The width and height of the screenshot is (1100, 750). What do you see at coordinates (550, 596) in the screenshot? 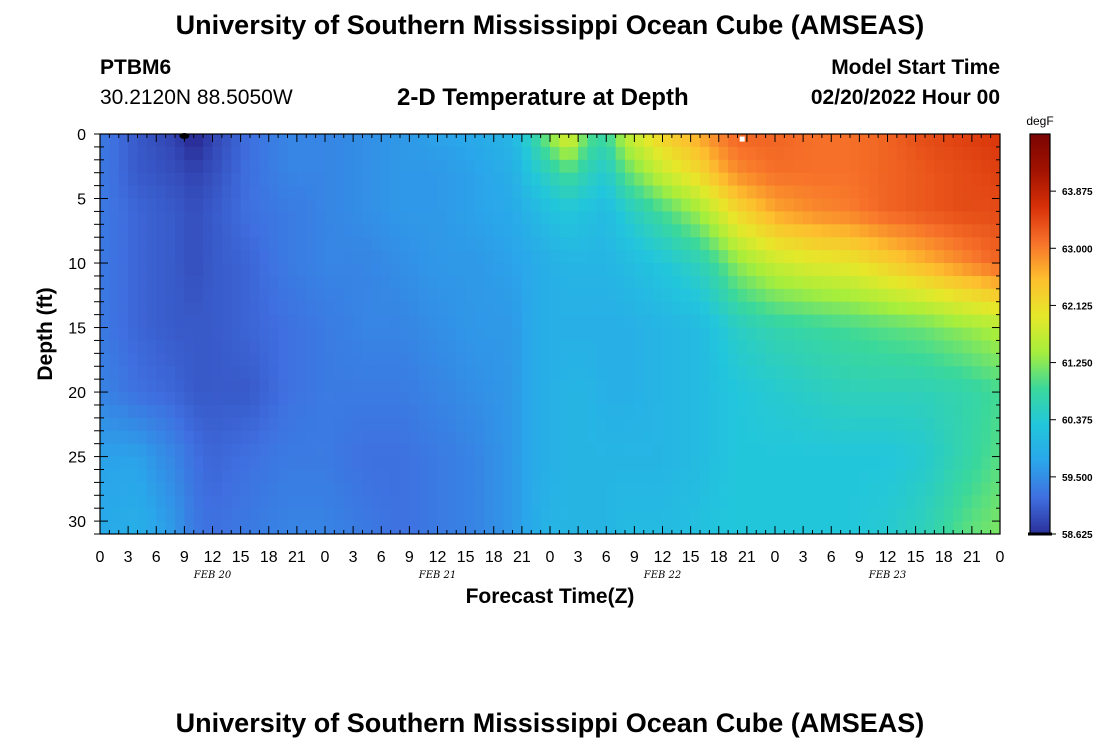
I see `x-axis-label: Forecast Time(Z)` at bounding box center [550, 596].